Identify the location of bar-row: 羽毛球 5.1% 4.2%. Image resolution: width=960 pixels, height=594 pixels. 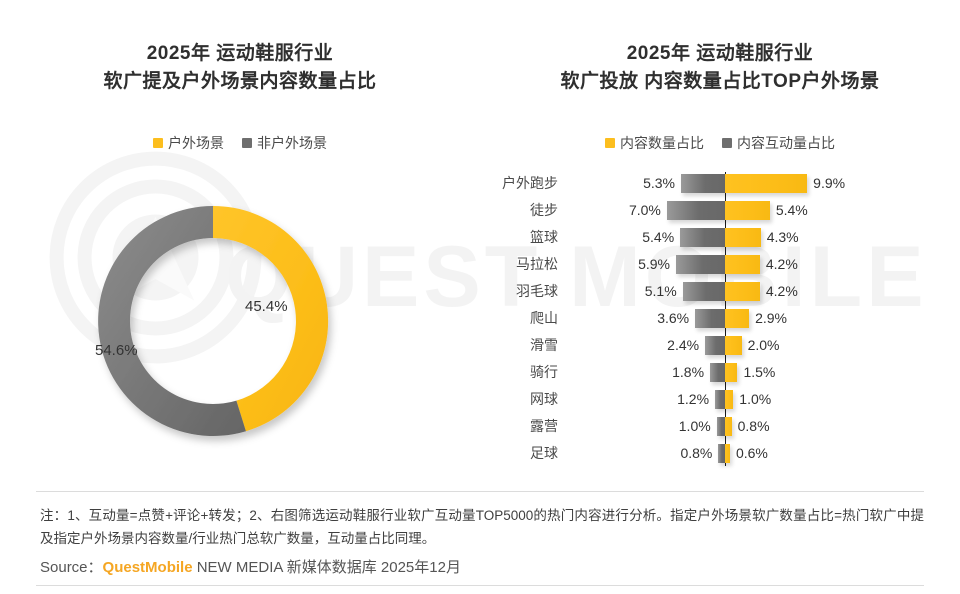
(720, 291).